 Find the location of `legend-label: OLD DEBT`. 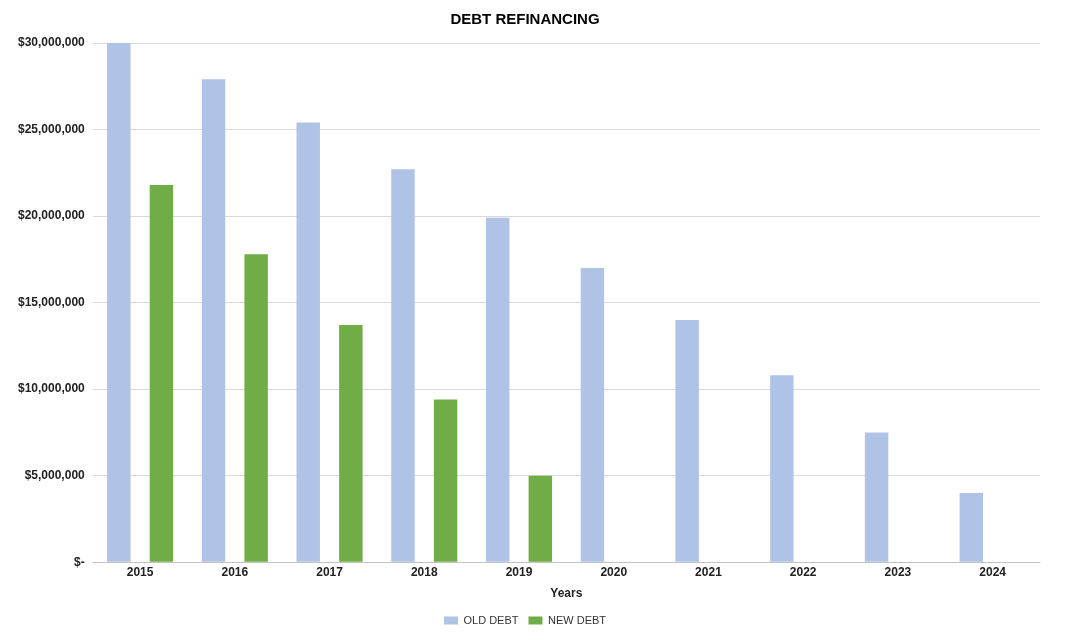

legend-label: OLD DEBT is located at coordinates (491, 619).